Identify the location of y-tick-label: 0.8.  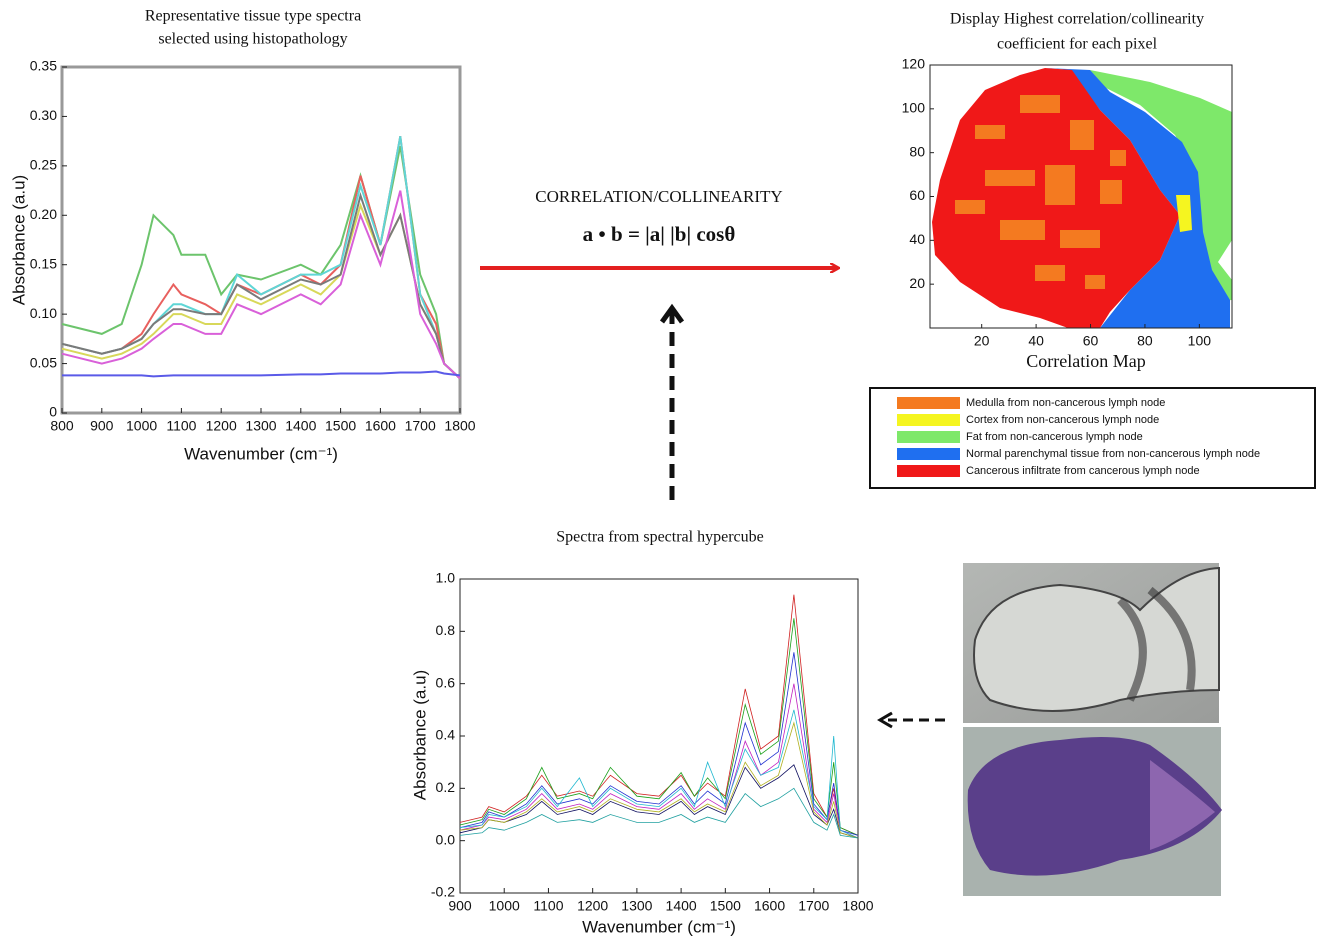
(446, 630).